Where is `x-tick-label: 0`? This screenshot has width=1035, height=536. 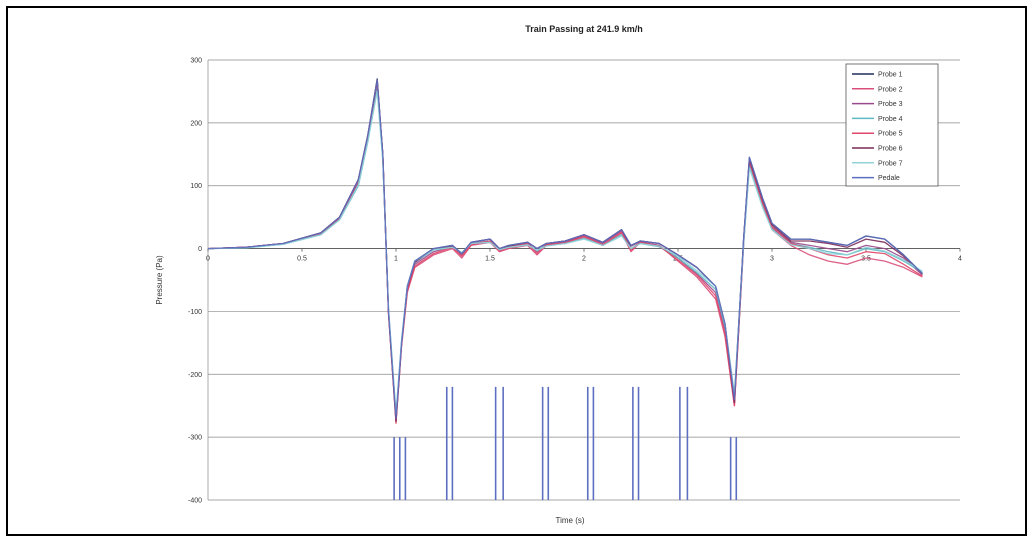 x-tick-label: 0 is located at coordinates (208, 259).